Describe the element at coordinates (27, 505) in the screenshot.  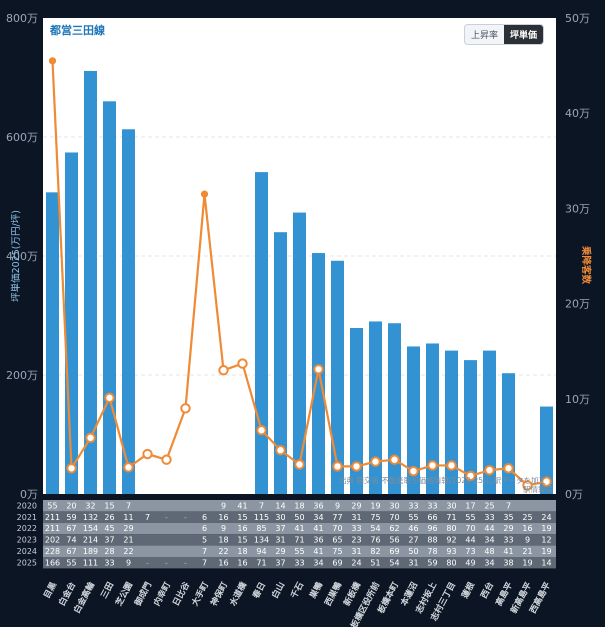
I see `table-year-label: 2020` at that location.